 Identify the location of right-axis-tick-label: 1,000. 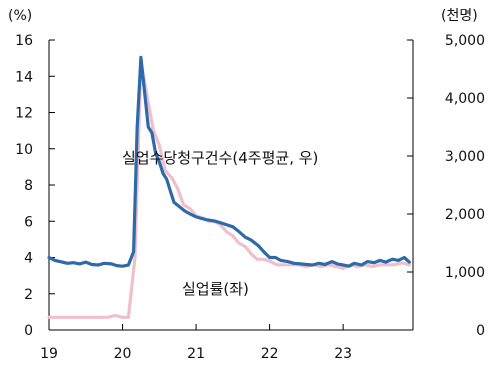
(465, 273).